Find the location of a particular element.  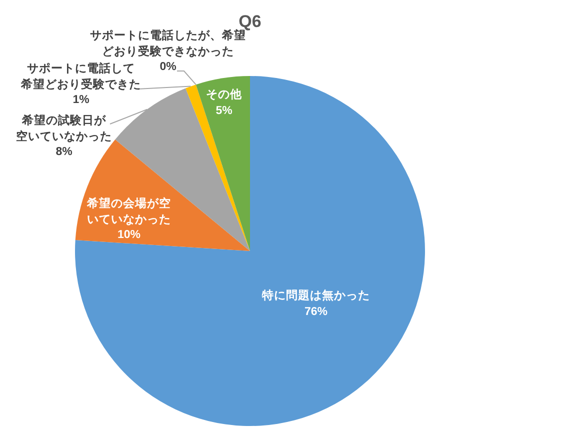

slice-label: 希望の試験日が空いていなかった is located at coordinates (64, 129).